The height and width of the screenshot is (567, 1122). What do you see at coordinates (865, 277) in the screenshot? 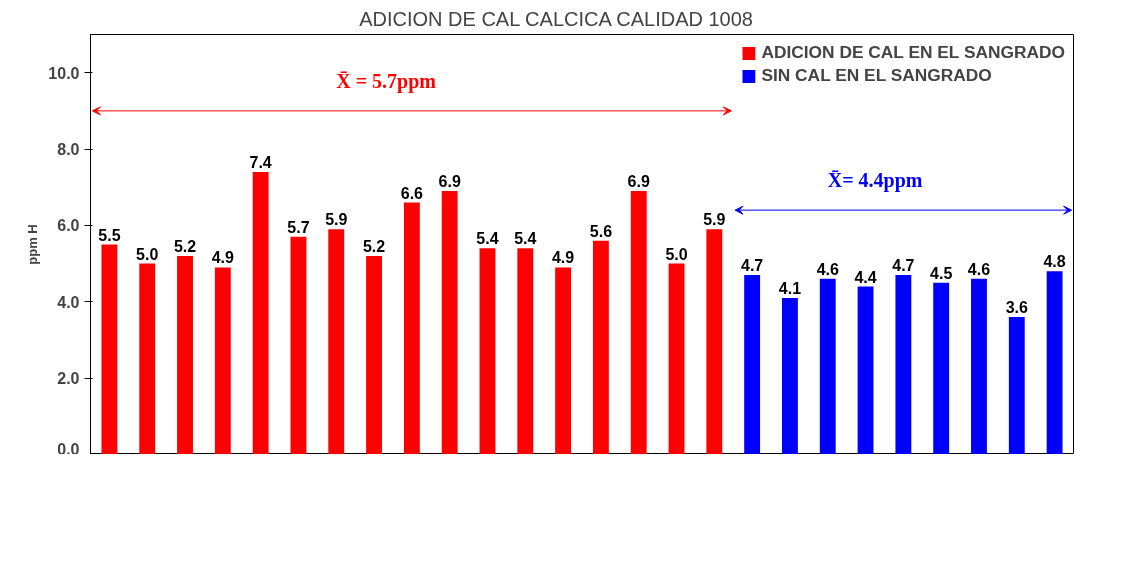
I see `data-label: 4.4` at bounding box center [865, 277].